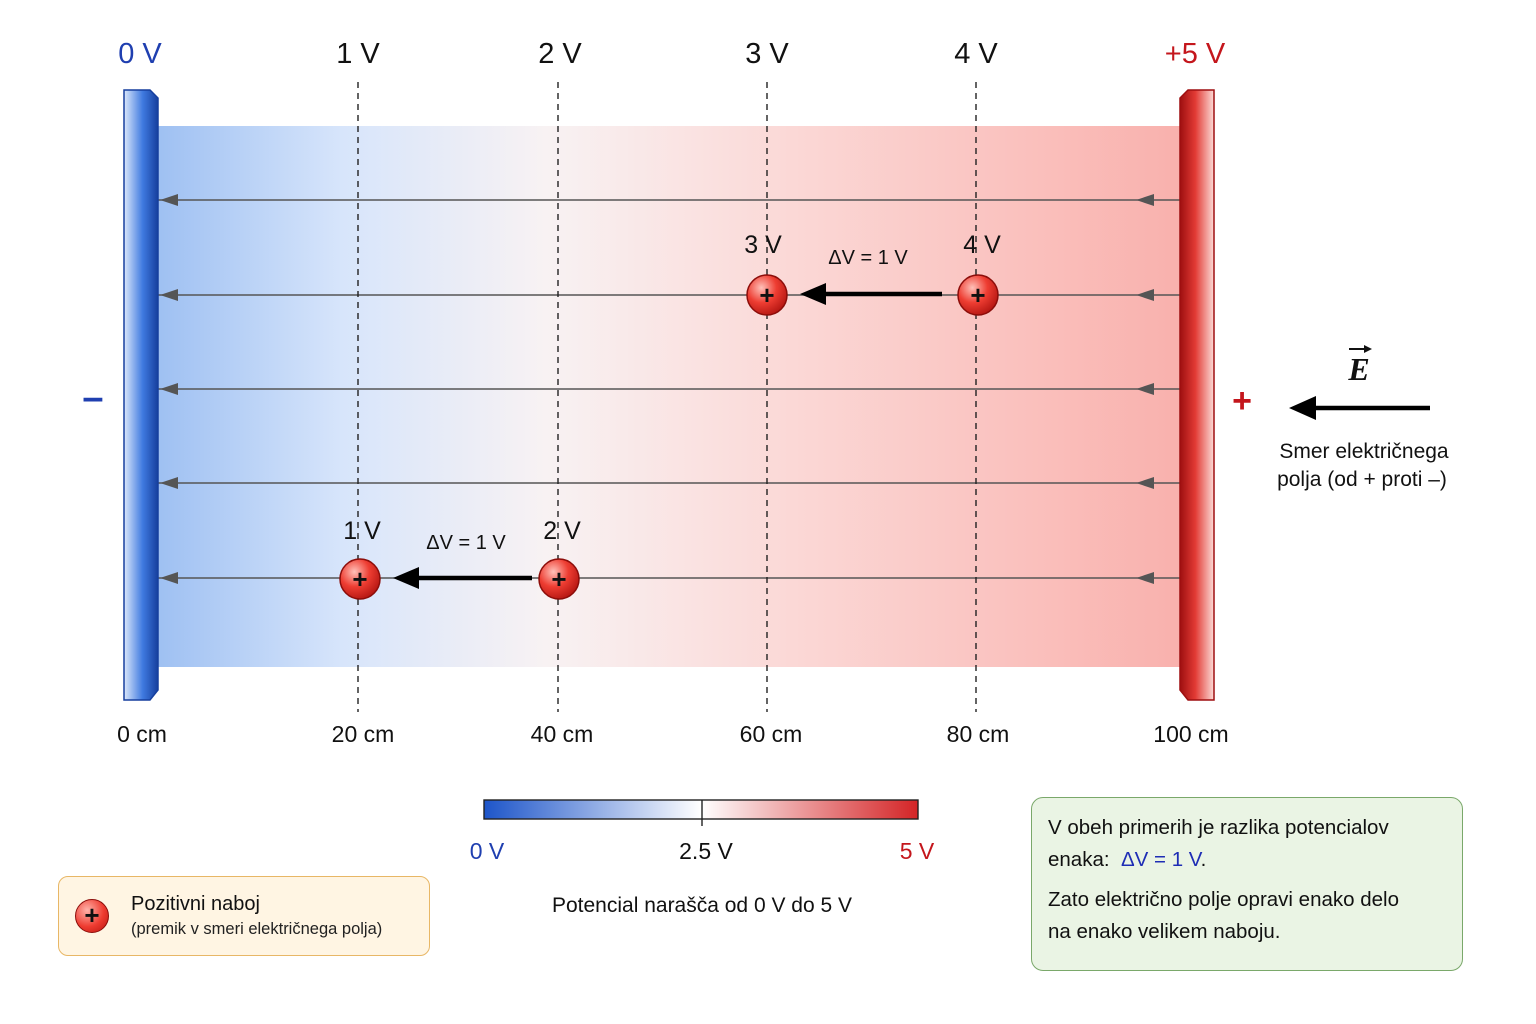 Image resolution: width=1536 pixels, height=1024 pixels. Describe the element at coordinates (1362, 479) in the screenshot. I see `field-caption-line2: polja (od + proti –)` at that location.